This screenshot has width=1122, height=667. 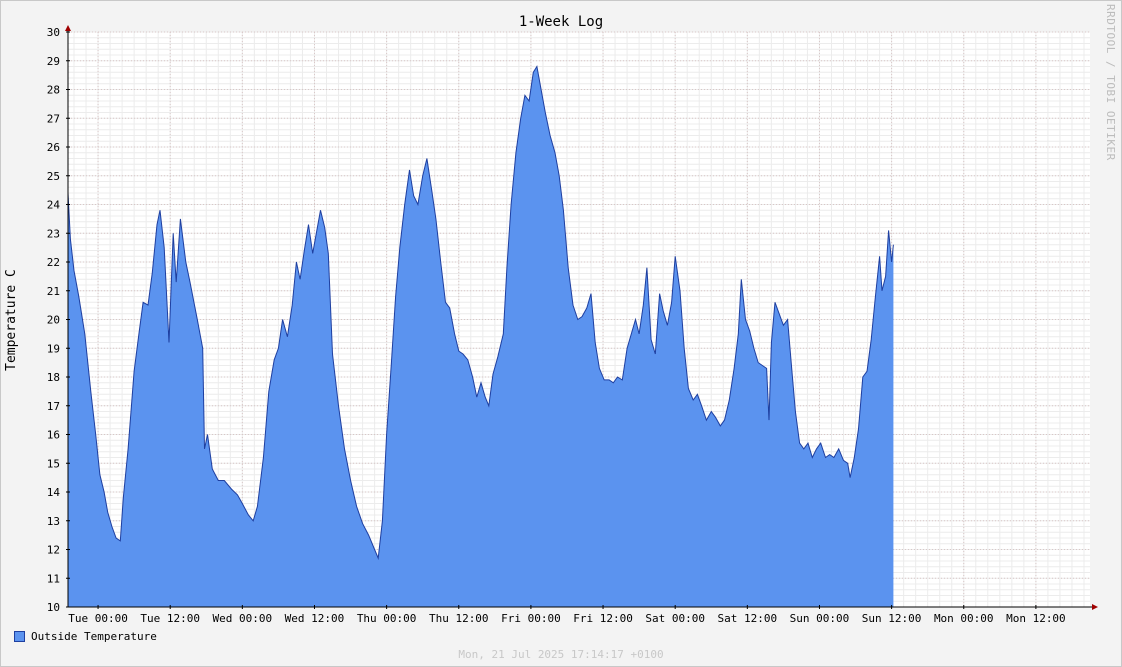 What do you see at coordinates (53, 406) in the screenshot?
I see `y-tick-label: 17` at bounding box center [53, 406].